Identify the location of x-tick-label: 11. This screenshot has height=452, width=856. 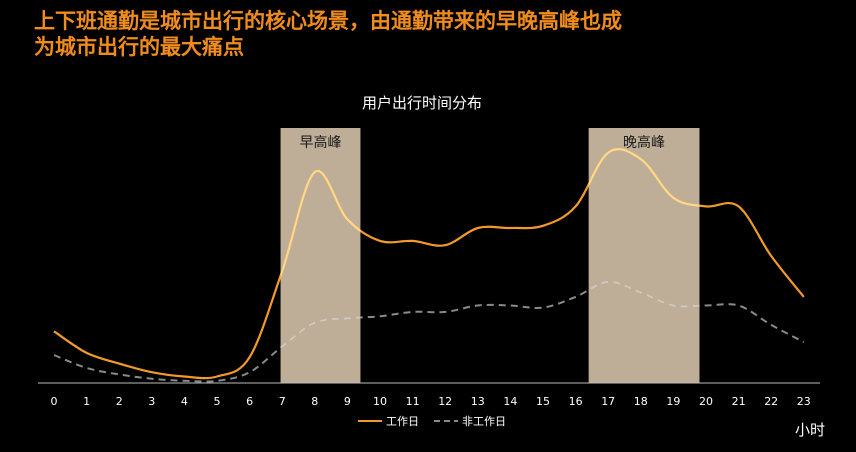
(413, 401).